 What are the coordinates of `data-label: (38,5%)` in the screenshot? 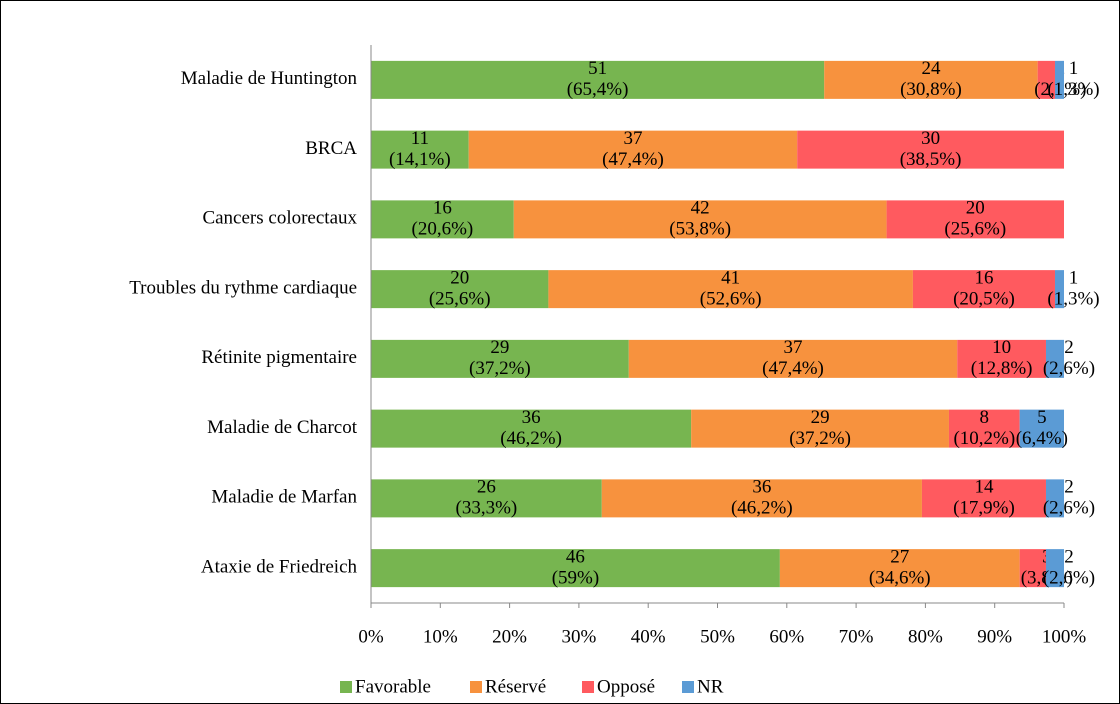 It's located at (931, 159).